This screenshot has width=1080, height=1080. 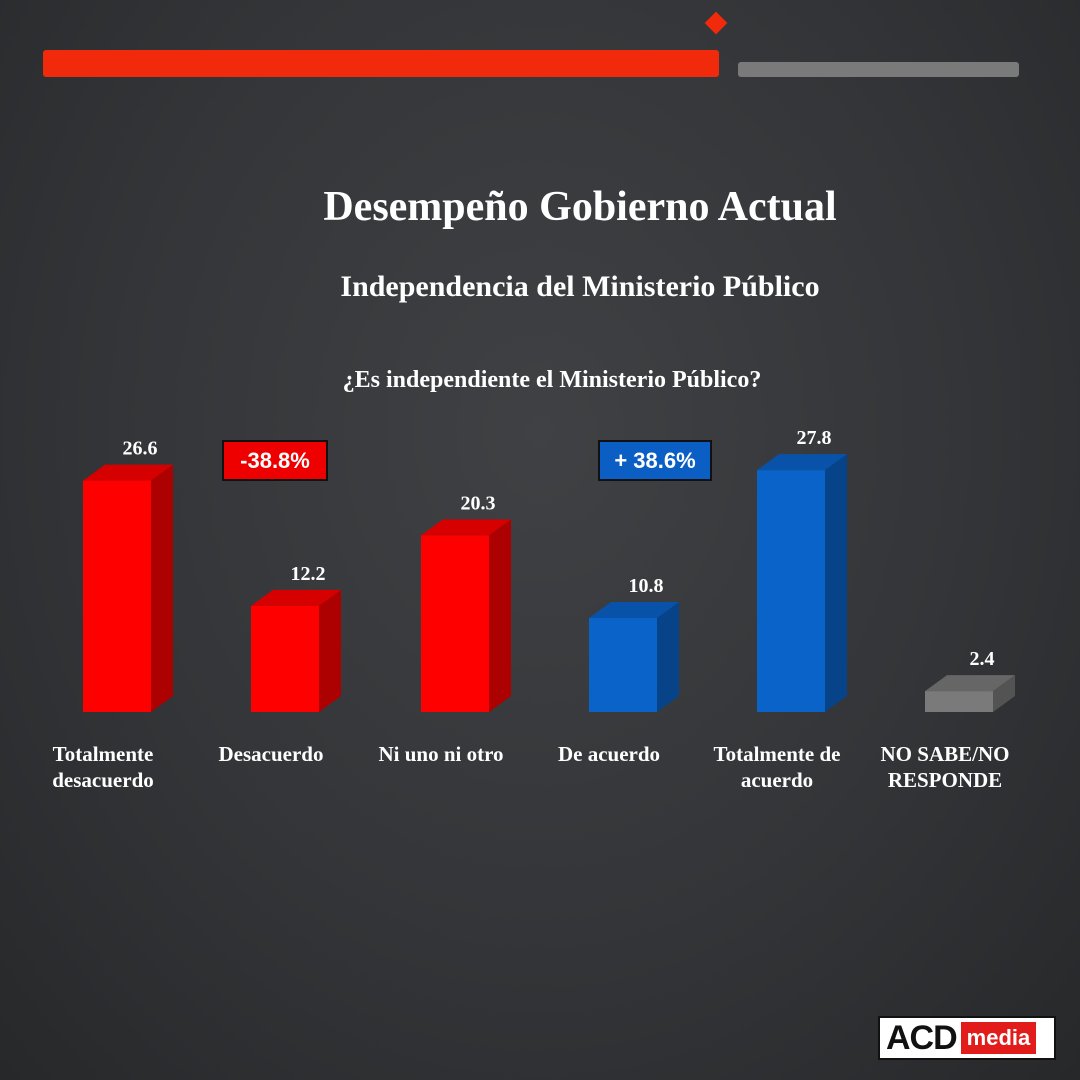 I want to click on negative-total-badge: -38.8%, so click(x=275, y=460).